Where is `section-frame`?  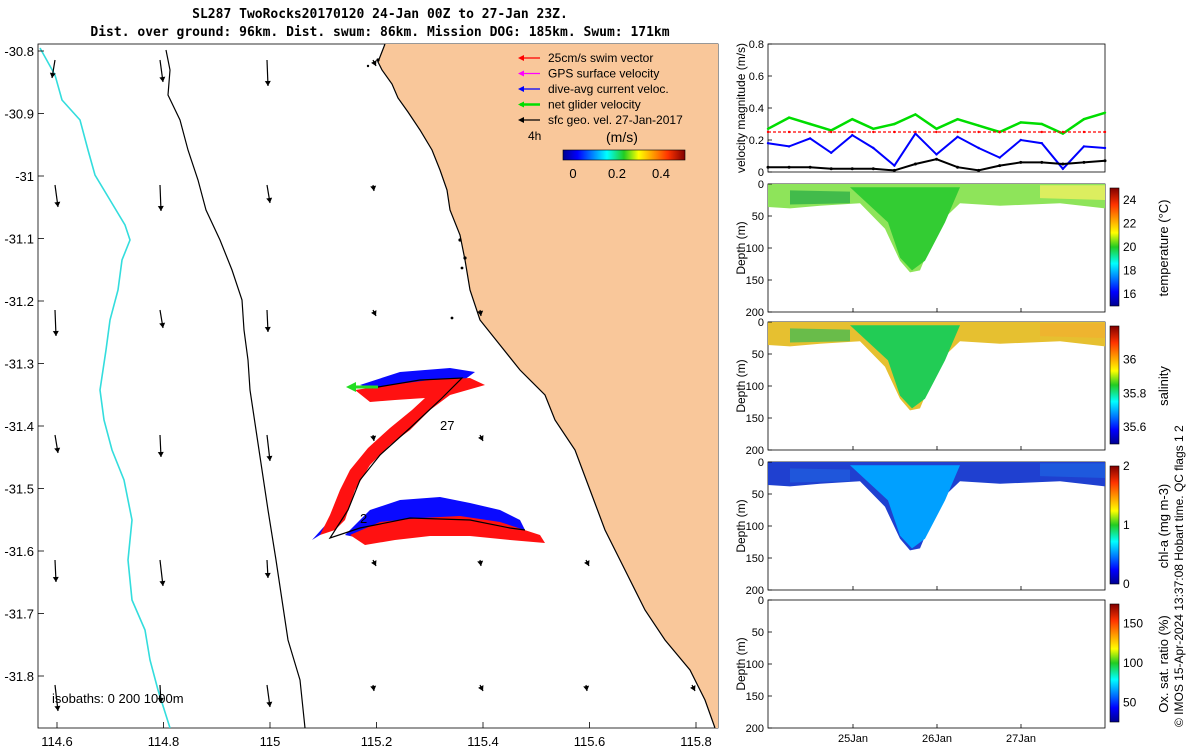
section-frame is located at coordinates (936, 664).